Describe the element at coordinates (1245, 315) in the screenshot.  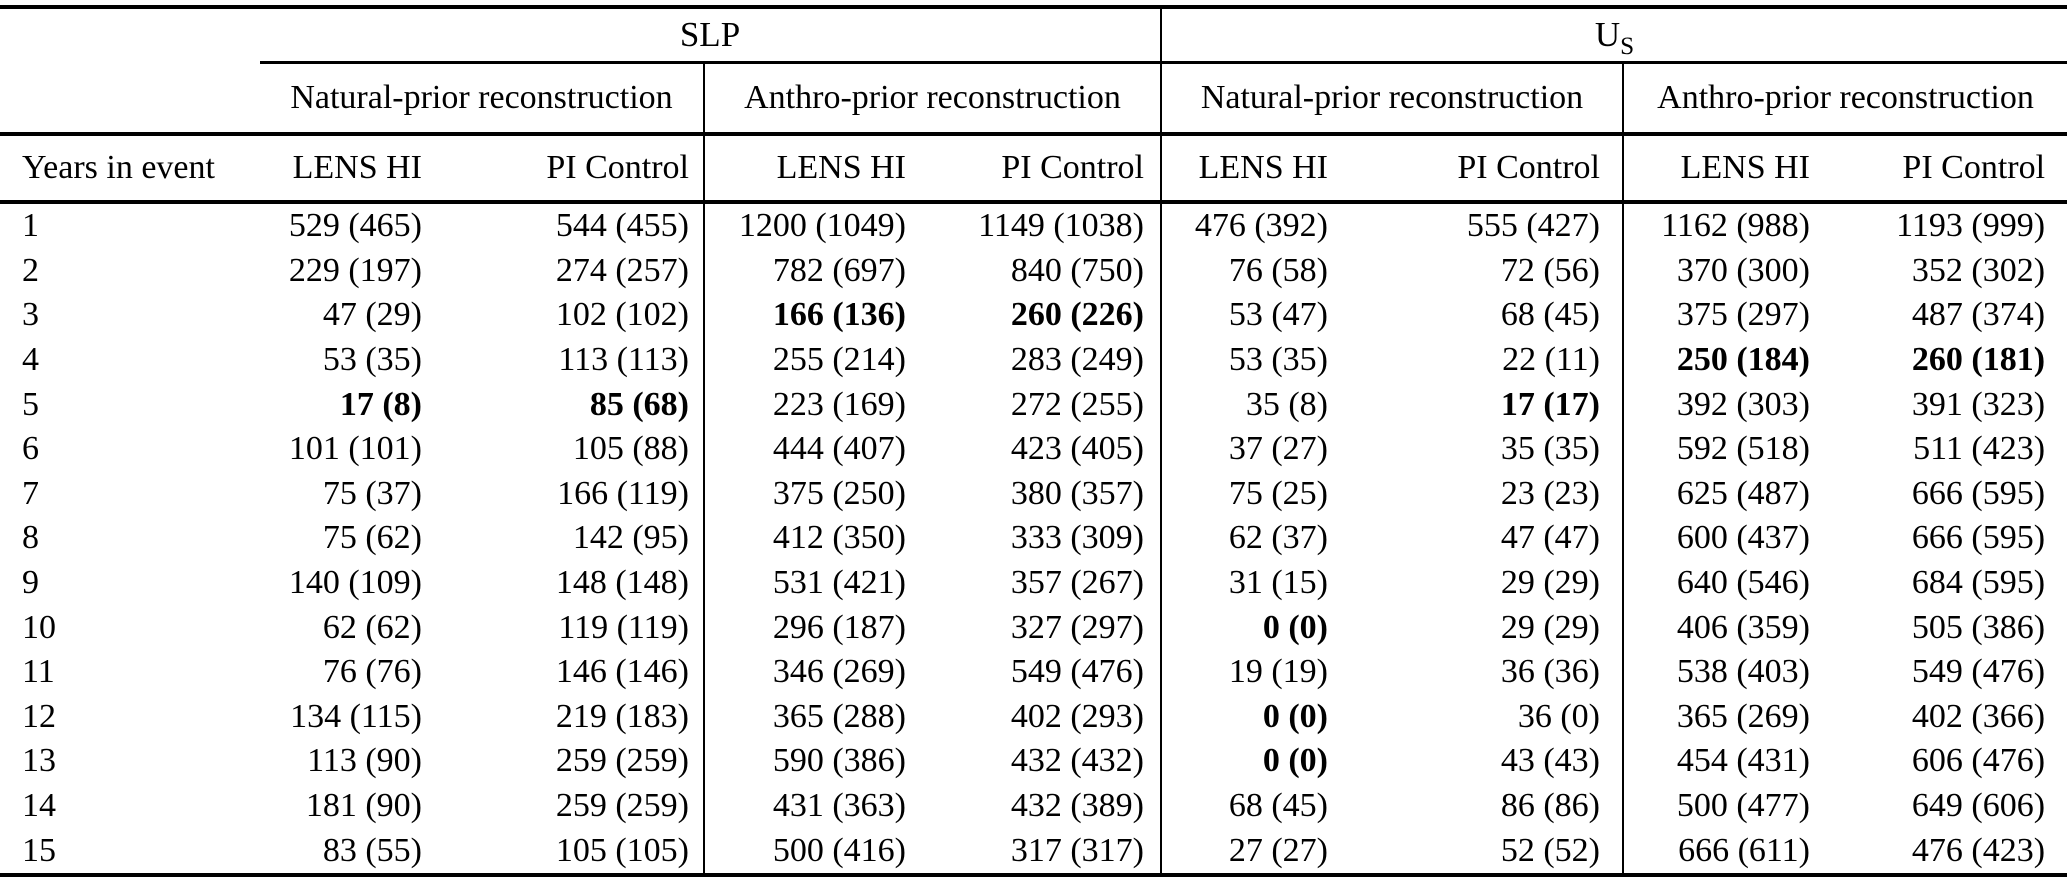
I see `value-cell: 53 (47)` at that location.